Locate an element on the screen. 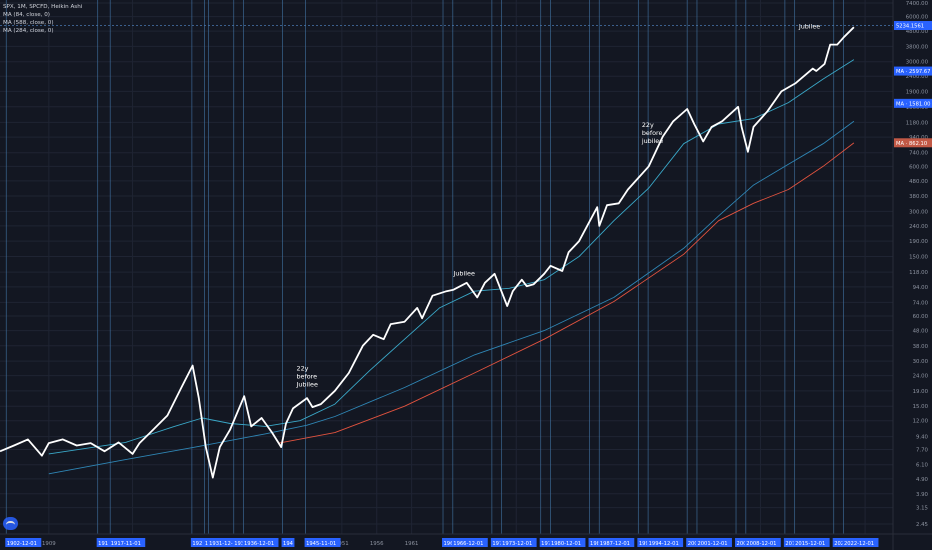 Image resolution: width=932 pixels, height=550 pixels. x-marker-badge-text: 1972- is located at coordinates (499, 544).